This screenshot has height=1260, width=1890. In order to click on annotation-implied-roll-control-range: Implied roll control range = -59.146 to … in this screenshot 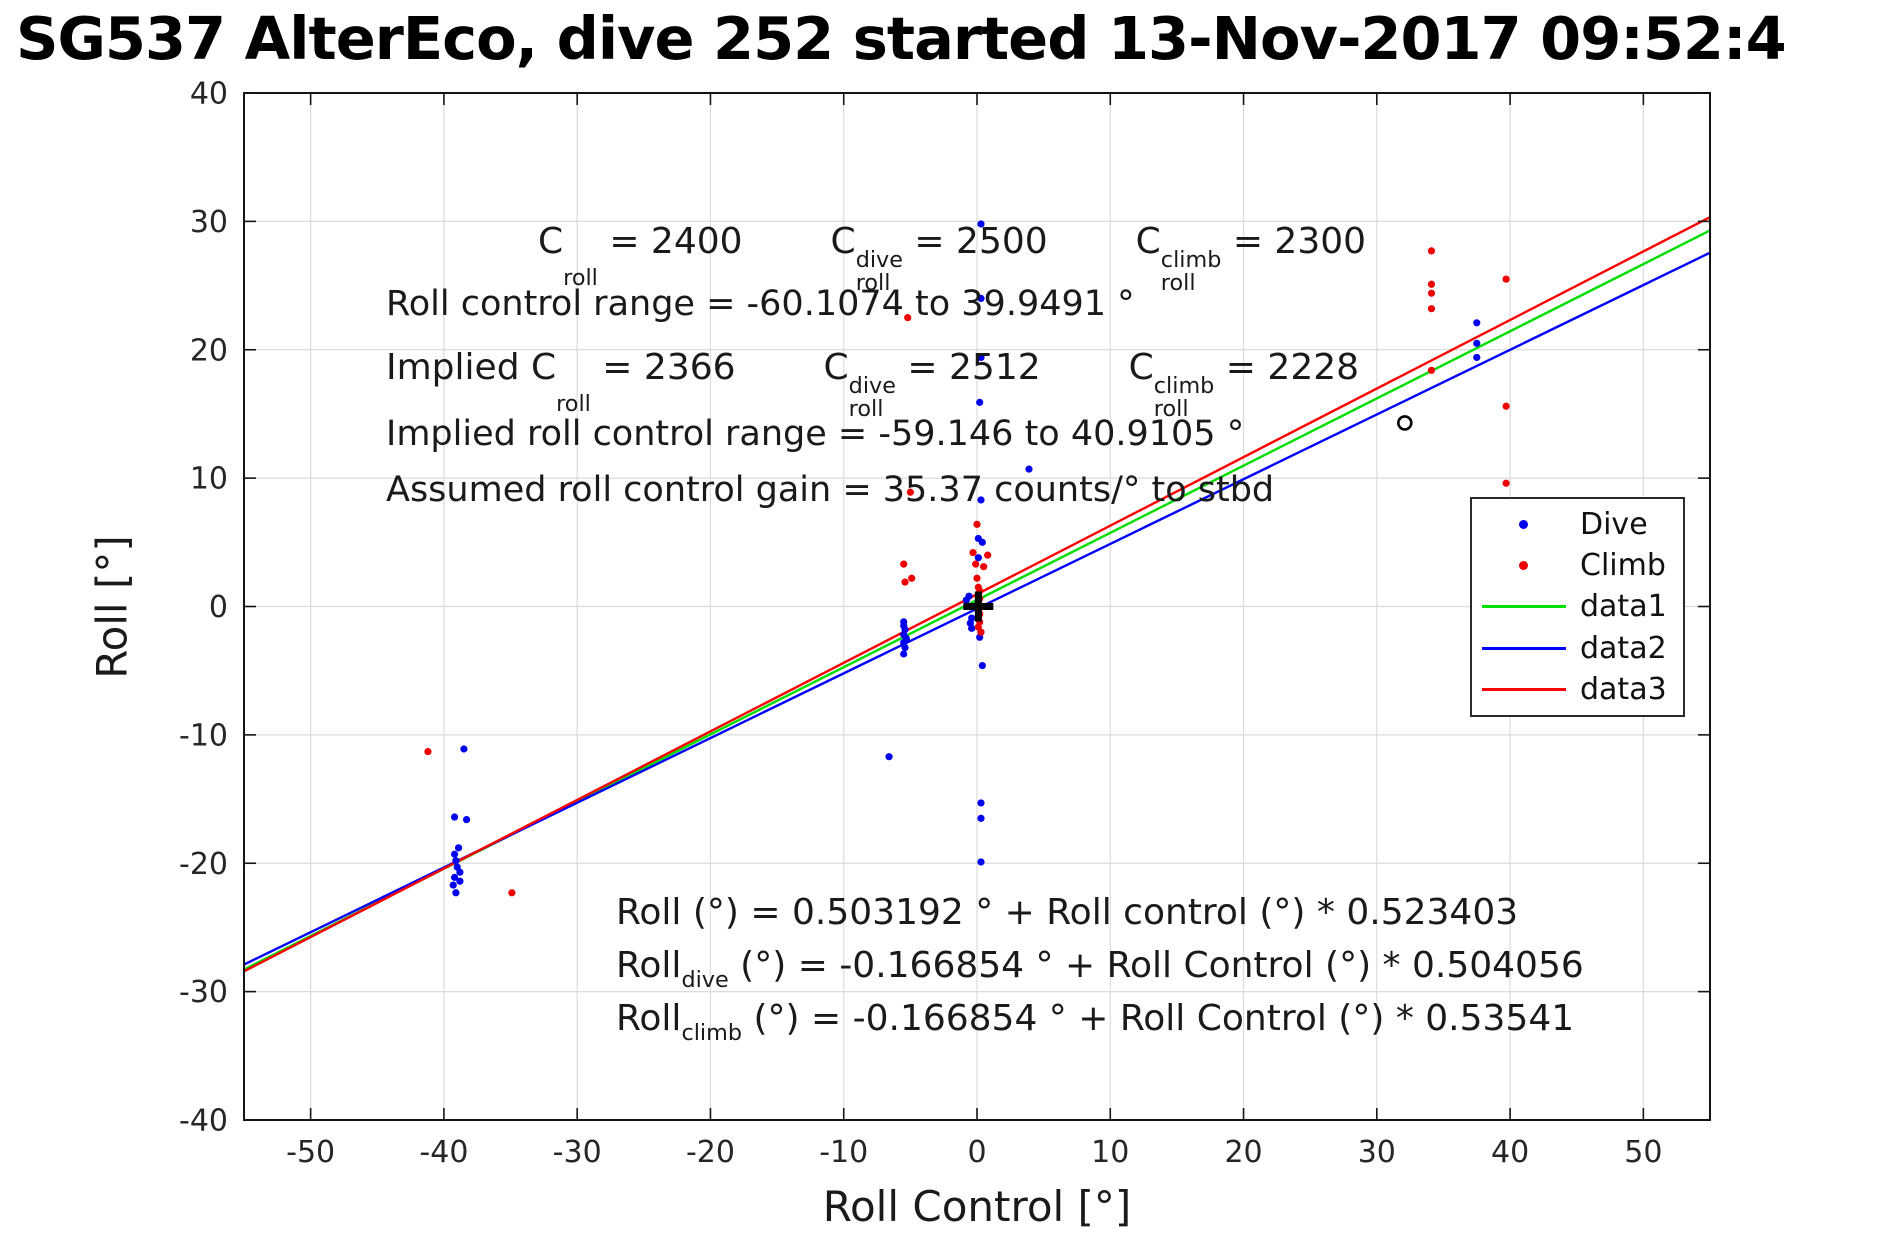, I will do `click(815, 434)`.